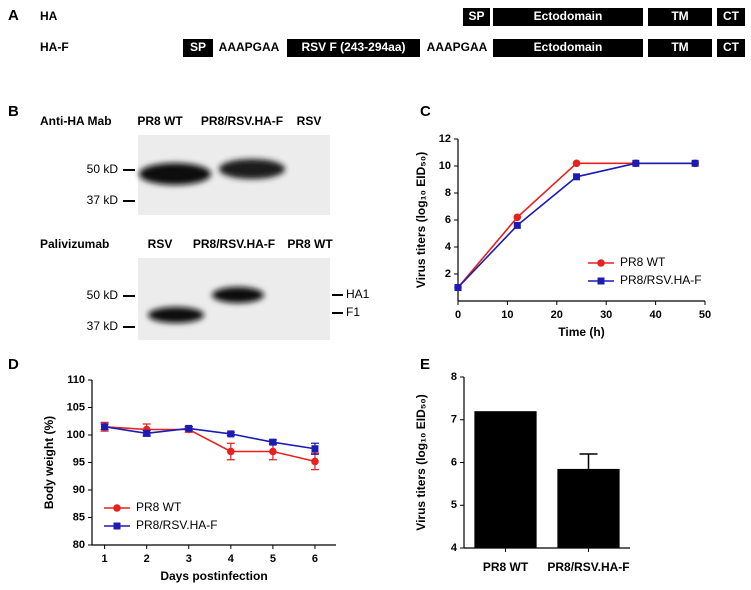 This screenshot has width=751, height=590. Describe the element at coordinates (76, 380) in the screenshot. I see `y-tick-label: 110` at that location.